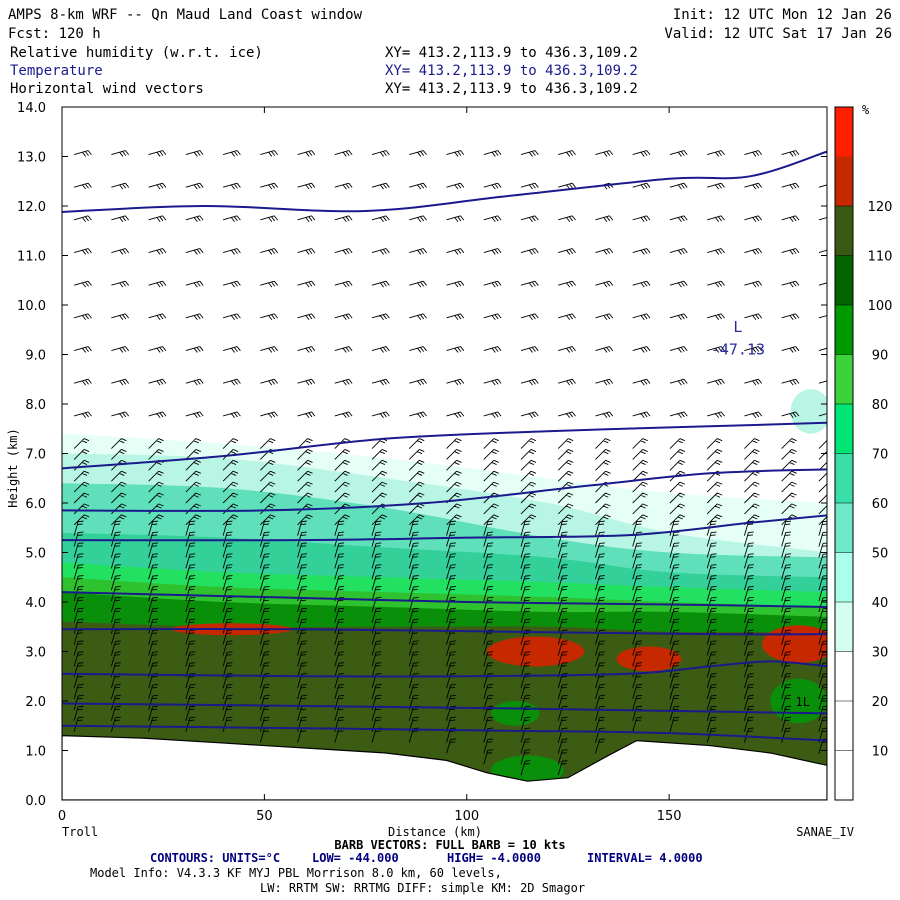 This screenshot has height=900, width=900. What do you see at coordinates (880, 702) in the screenshot?
I see `colorbar-label-1: 20` at bounding box center [880, 702].